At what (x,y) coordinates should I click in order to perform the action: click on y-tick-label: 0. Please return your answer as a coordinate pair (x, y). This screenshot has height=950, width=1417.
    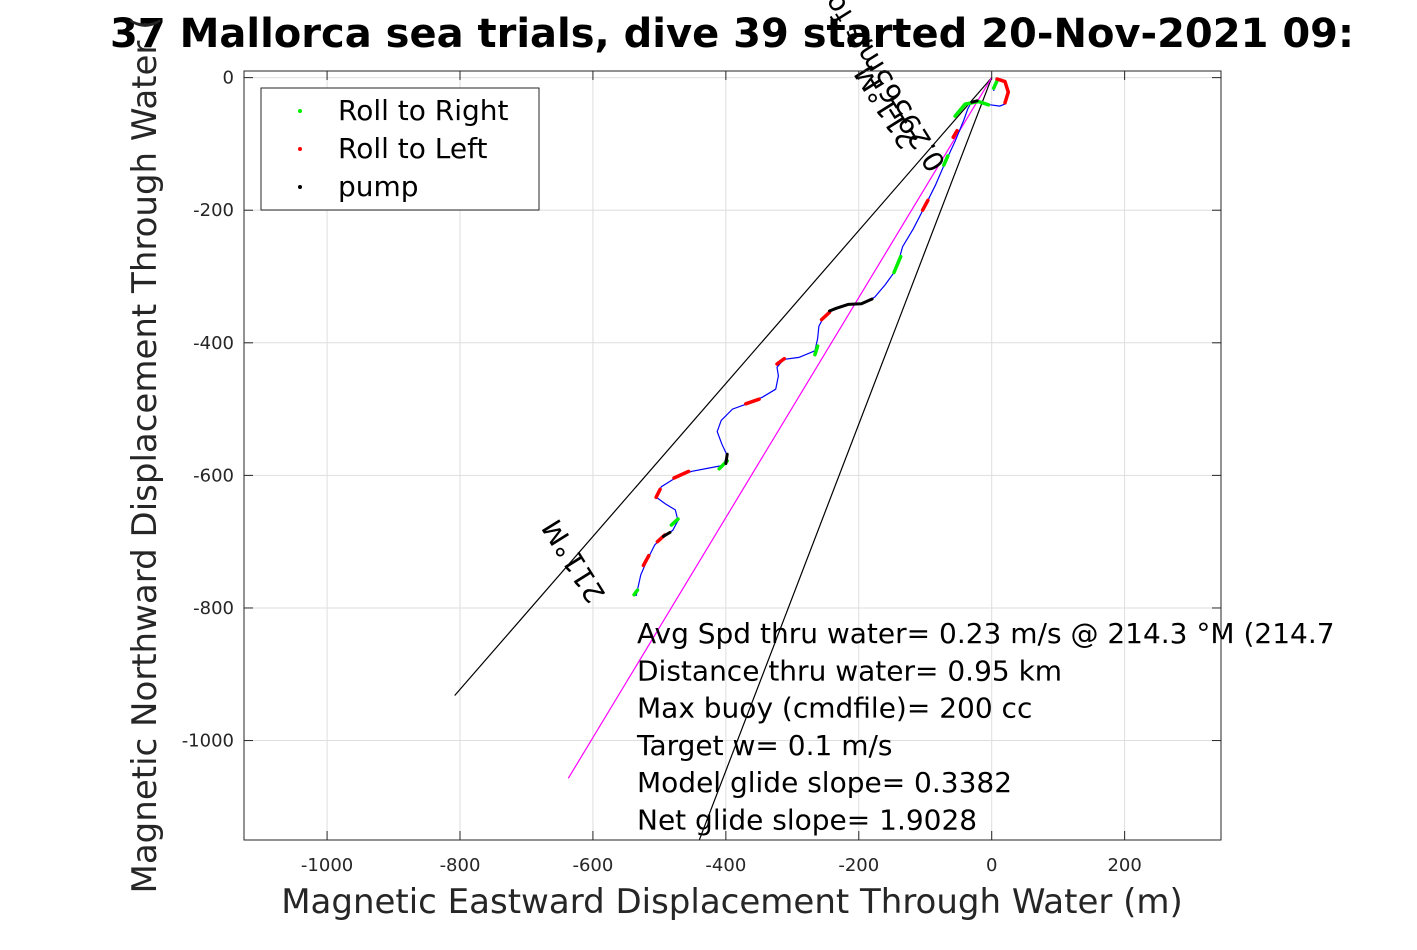
    Looking at the image, I should click on (228, 78).